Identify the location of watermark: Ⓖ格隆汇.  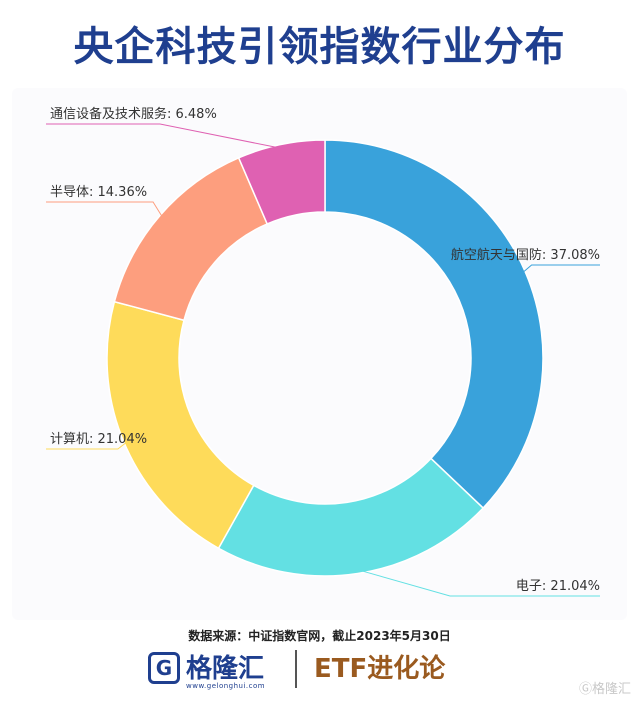
(604, 689).